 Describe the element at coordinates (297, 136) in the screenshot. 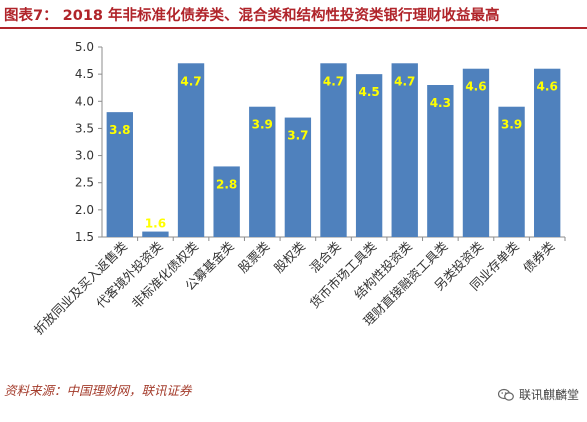

I see `data-label: 3.7` at that location.